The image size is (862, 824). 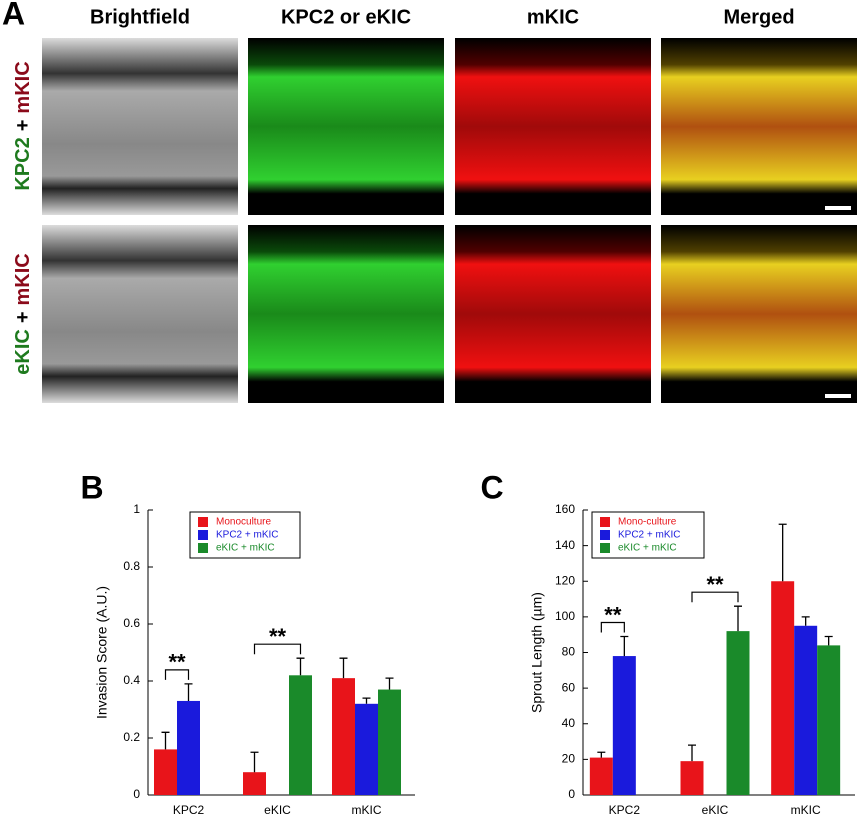 I want to click on legend-label: Mono-culture, so click(x=647, y=522).